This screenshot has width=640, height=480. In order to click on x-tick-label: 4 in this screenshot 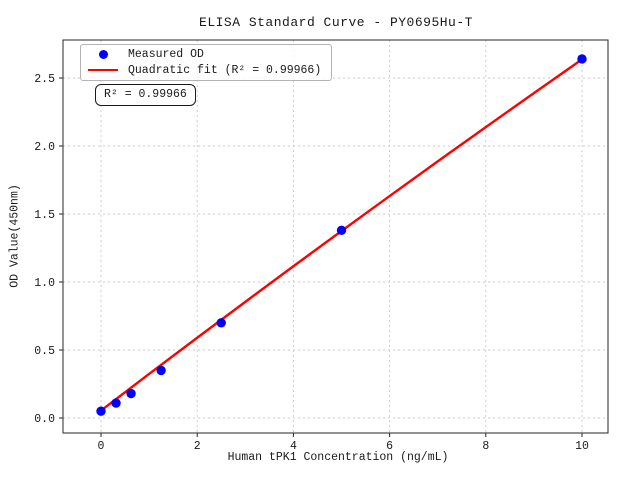, I will do `click(293, 446)`.